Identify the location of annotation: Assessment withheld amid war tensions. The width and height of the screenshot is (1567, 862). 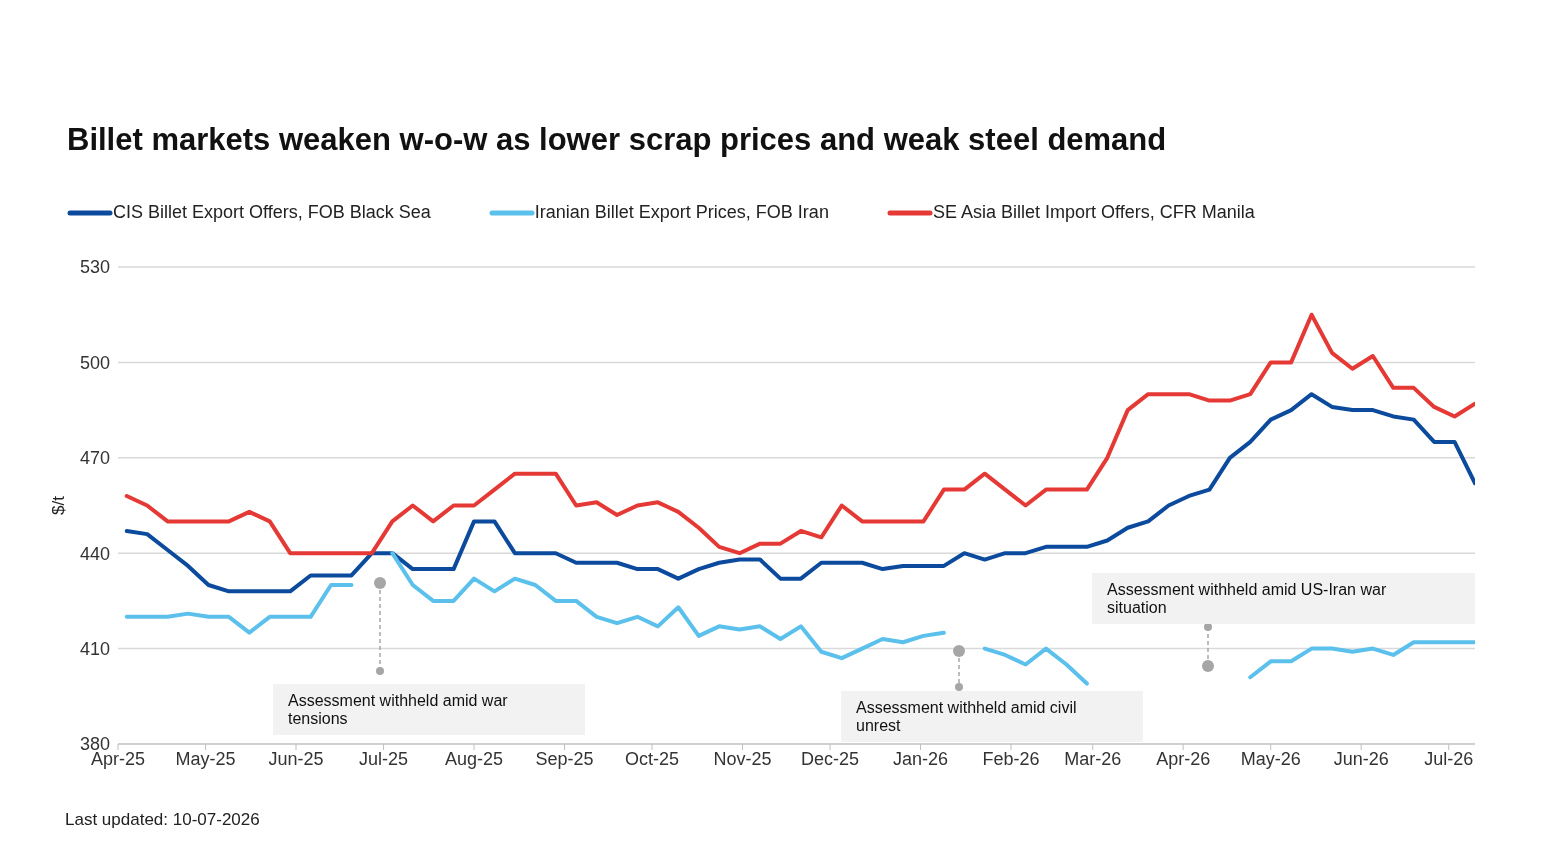
(398, 710).